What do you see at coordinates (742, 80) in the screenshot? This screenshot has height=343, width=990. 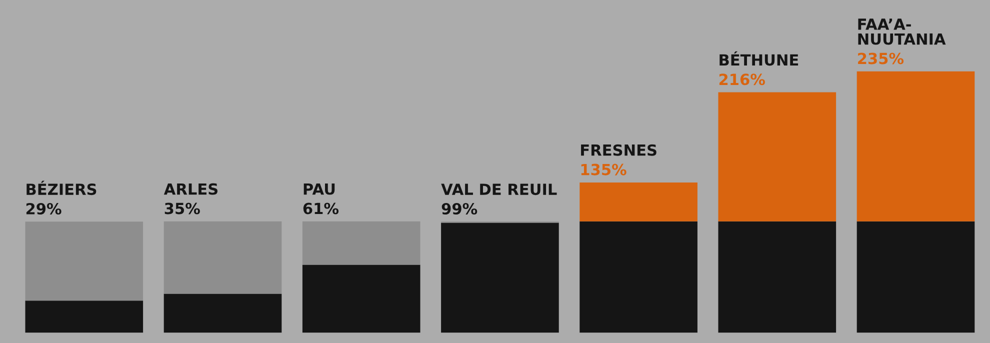 I see `annotation: 216%` at bounding box center [742, 80].